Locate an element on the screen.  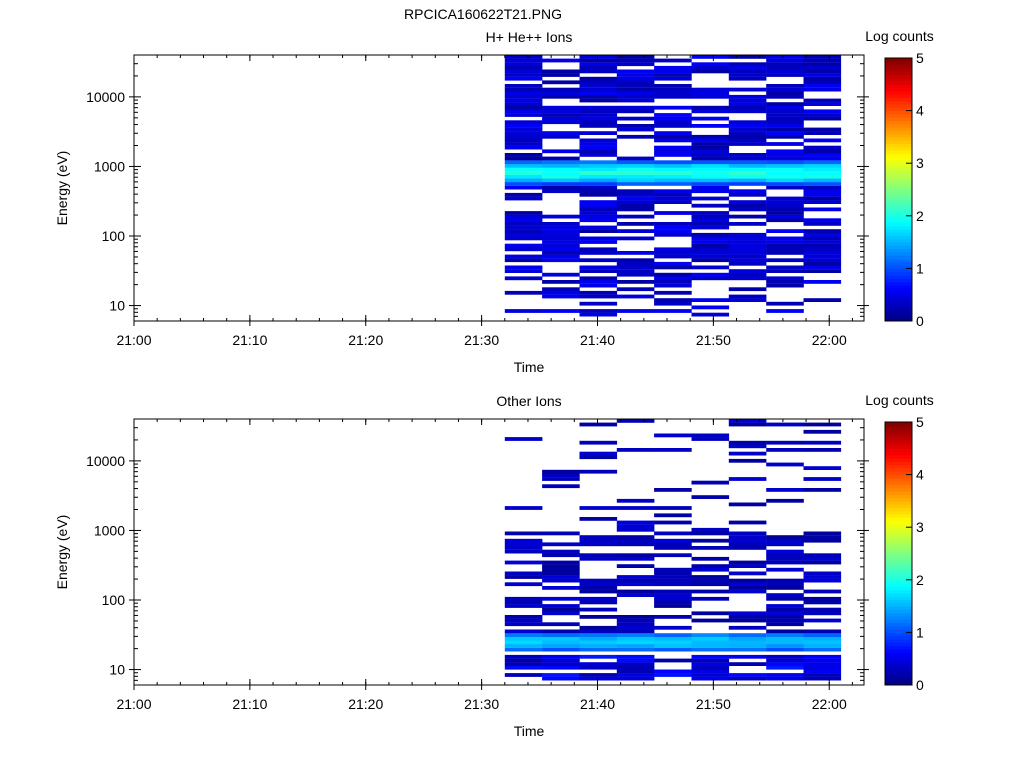
x-tick-label: 21:30 is located at coordinates (481, 340).